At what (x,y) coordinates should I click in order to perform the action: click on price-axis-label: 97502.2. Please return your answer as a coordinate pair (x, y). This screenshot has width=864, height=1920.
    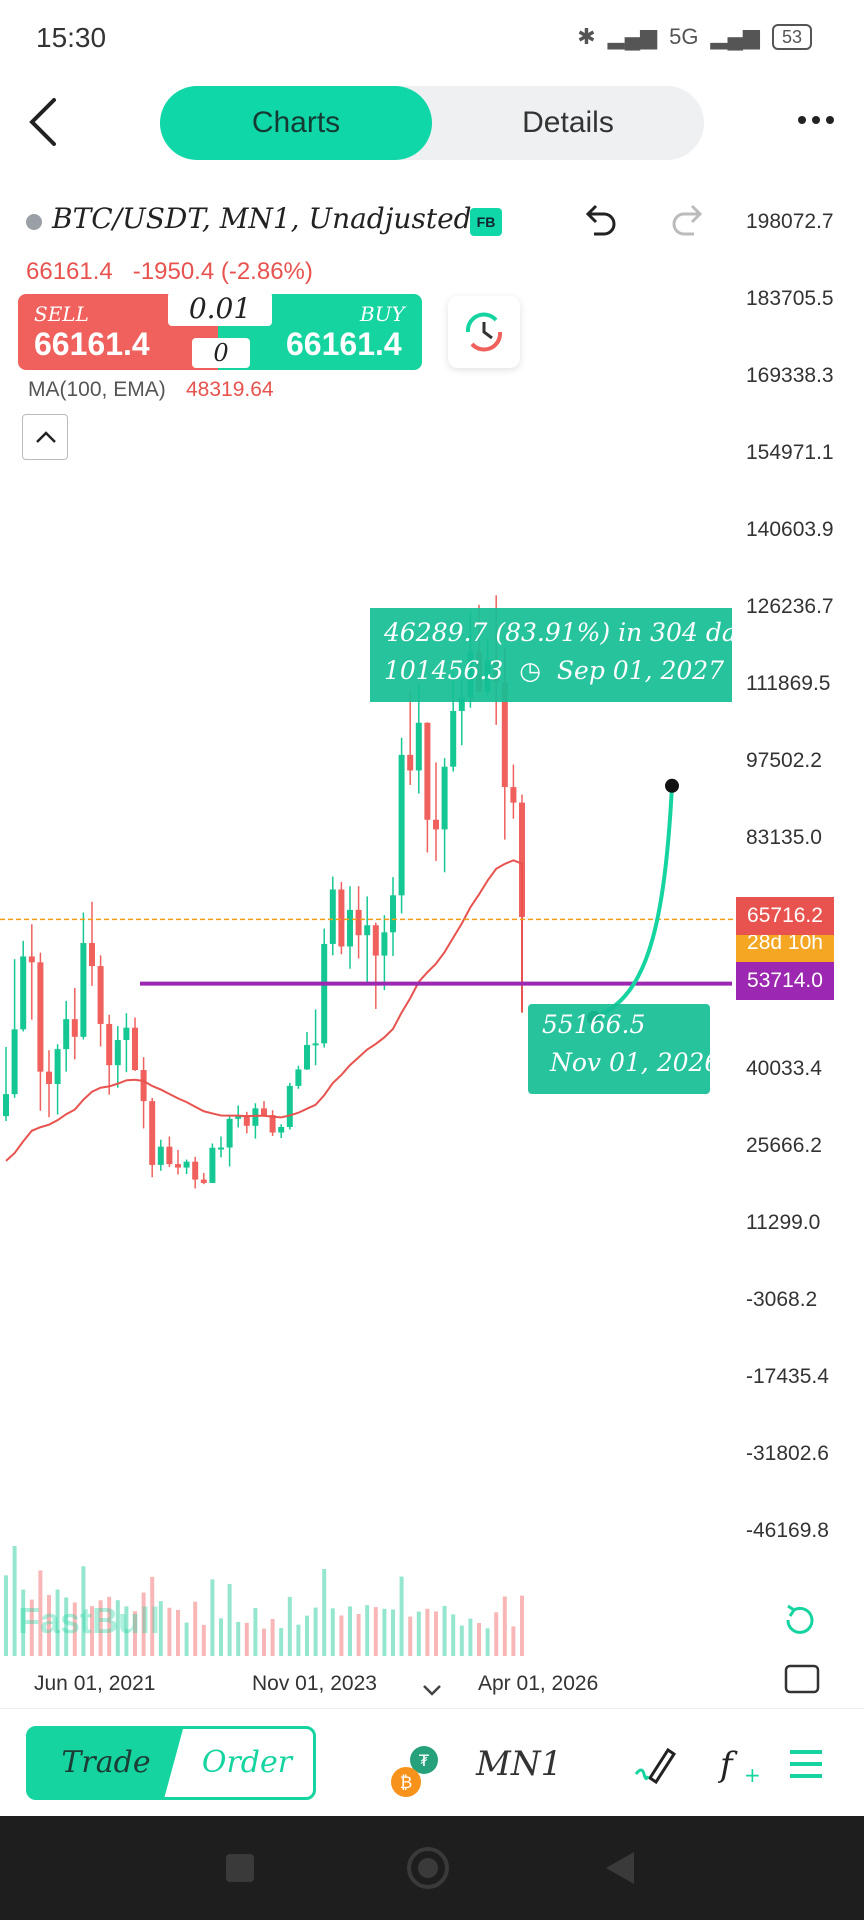
    Looking at the image, I should click on (784, 760).